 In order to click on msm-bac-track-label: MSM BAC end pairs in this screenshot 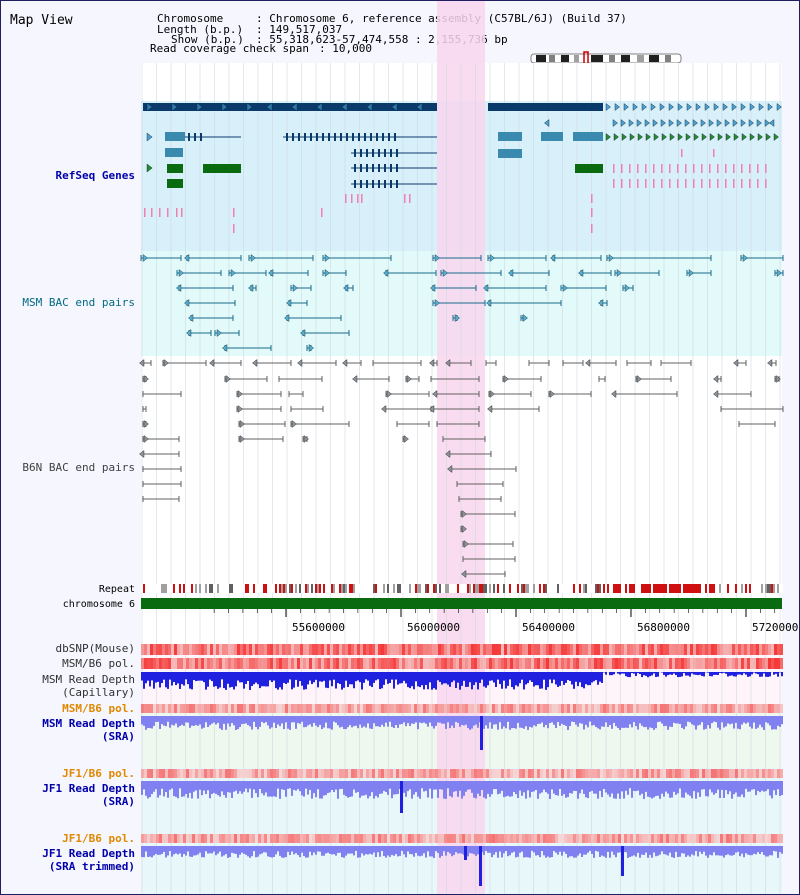, I will do `click(78, 302)`.